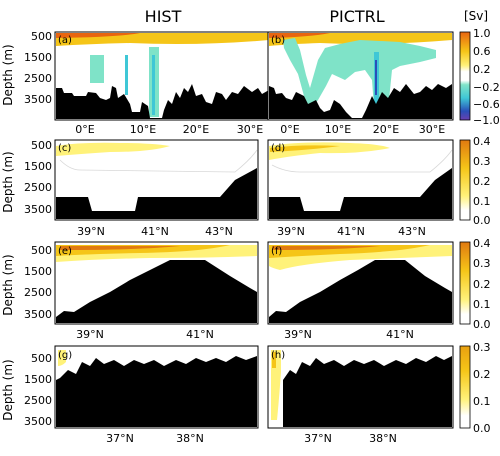 The height and width of the screenshot is (456, 500). Describe the element at coordinates (162, 76) in the screenshot. I see `panel-a: (a)` at that location.